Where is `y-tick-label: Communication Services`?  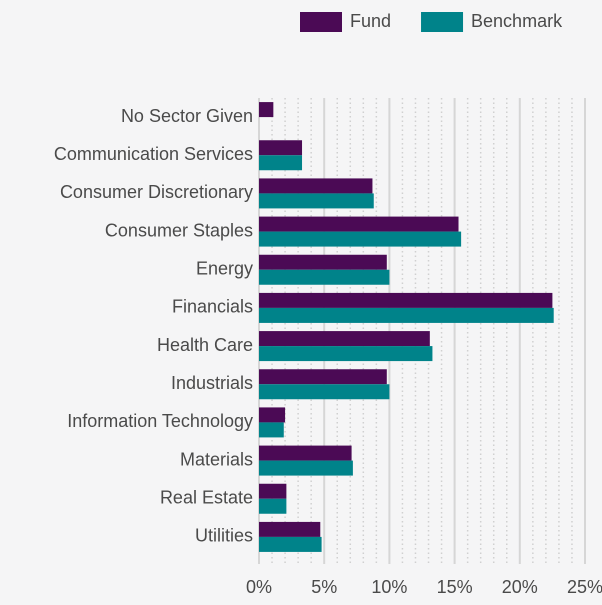 y-tick-label: Communication Services is located at coordinates (153, 154).